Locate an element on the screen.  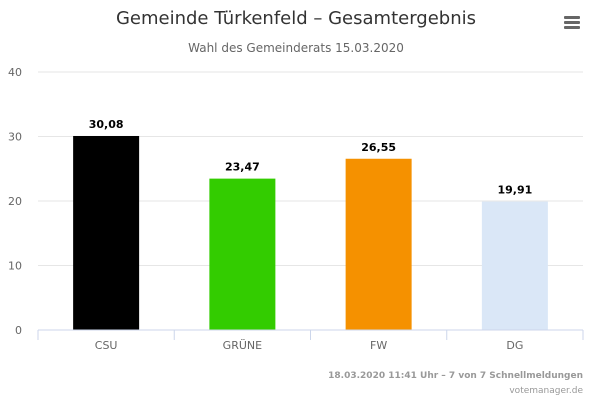
bar-dg is located at coordinates (514, 265).